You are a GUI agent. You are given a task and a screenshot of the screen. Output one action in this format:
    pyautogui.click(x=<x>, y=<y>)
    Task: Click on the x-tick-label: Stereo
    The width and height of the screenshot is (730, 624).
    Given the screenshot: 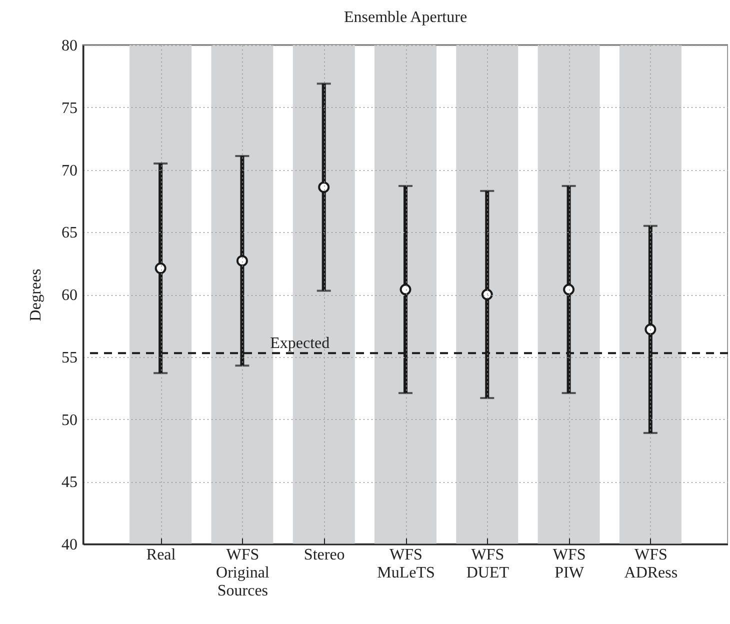 What is the action you would take?
    pyautogui.click(x=324, y=555)
    